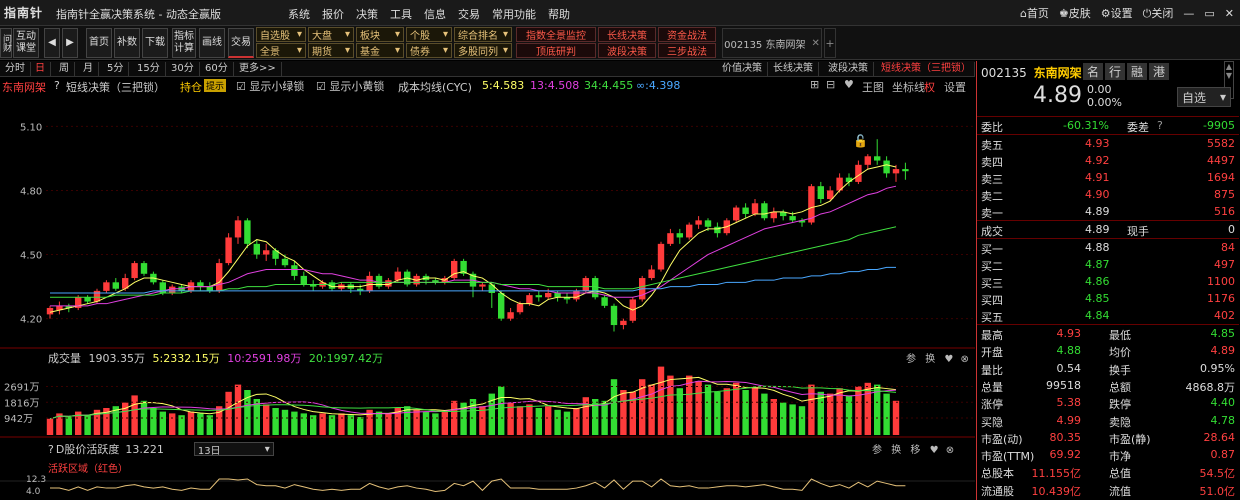 The image size is (1240, 500). What do you see at coordinates (627, 50) in the screenshot?
I see `band-decision-button: 波段决策` at bounding box center [627, 50].